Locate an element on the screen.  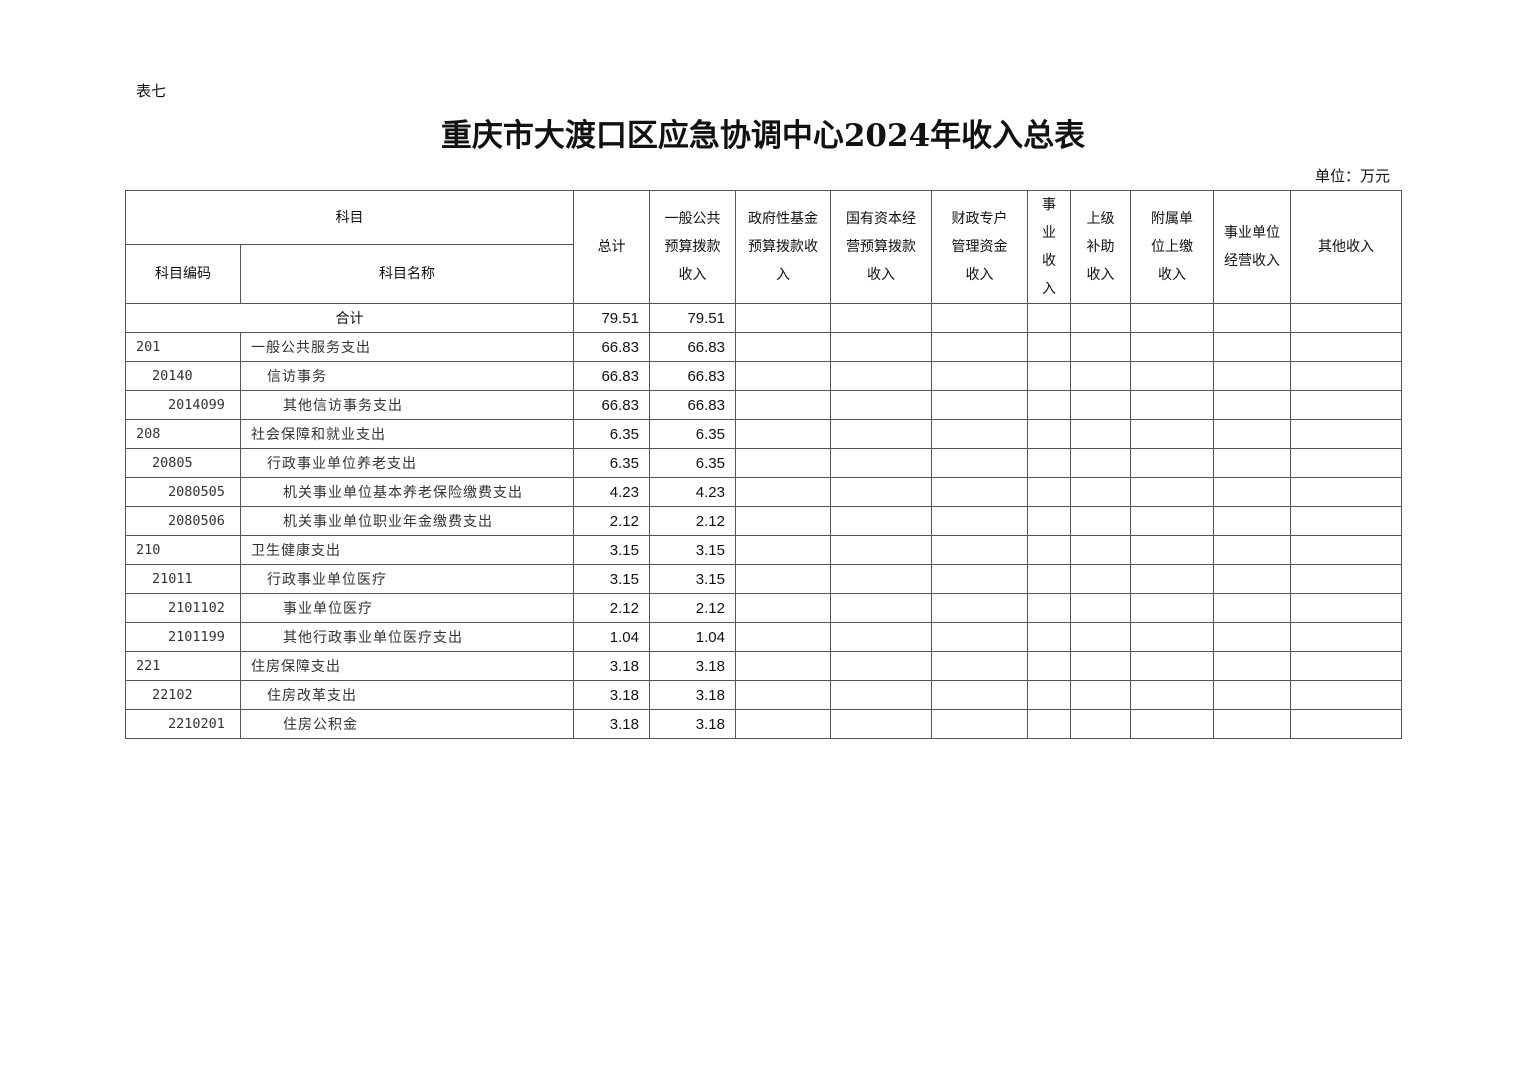
subject-code: 2101199 is located at coordinates (183, 637).